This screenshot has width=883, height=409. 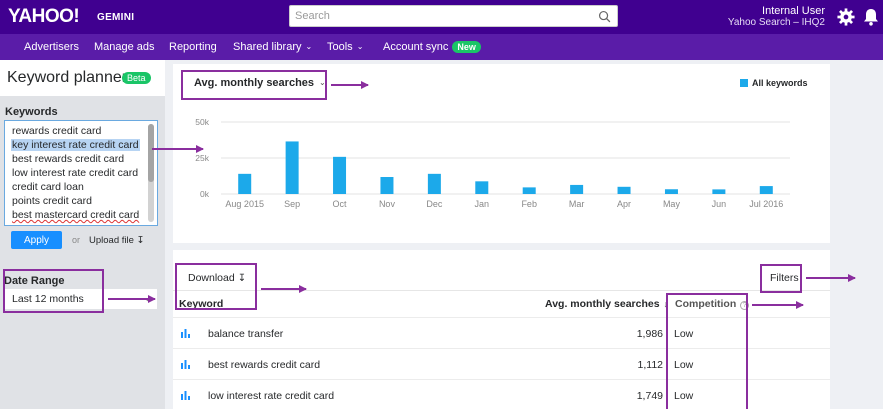 I want to click on nav-label: Manage ads, so click(x=124, y=47).